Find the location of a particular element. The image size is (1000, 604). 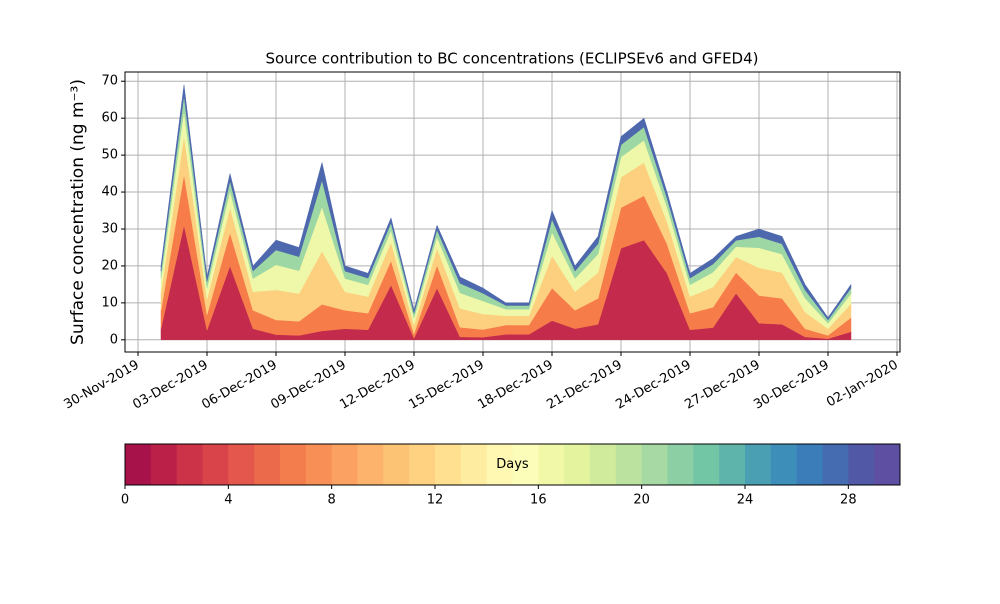

colorbar-tick-label: 24 is located at coordinates (745, 500).